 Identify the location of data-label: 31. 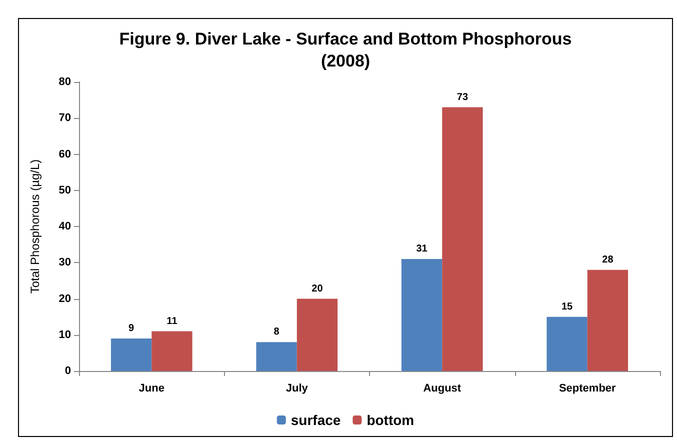
(422, 249).